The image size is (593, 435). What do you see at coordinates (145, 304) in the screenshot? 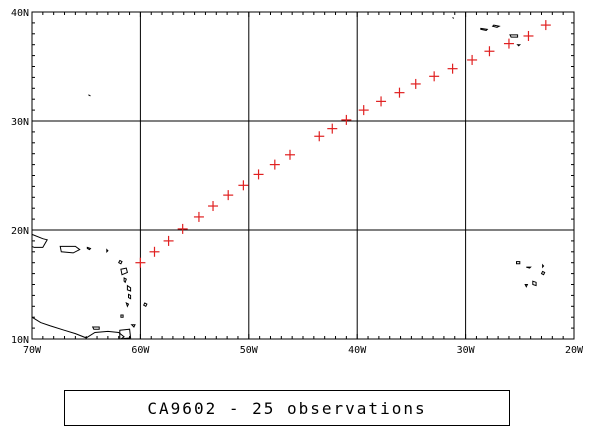
I see `coastline-barbados` at bounding box center [145, 304].